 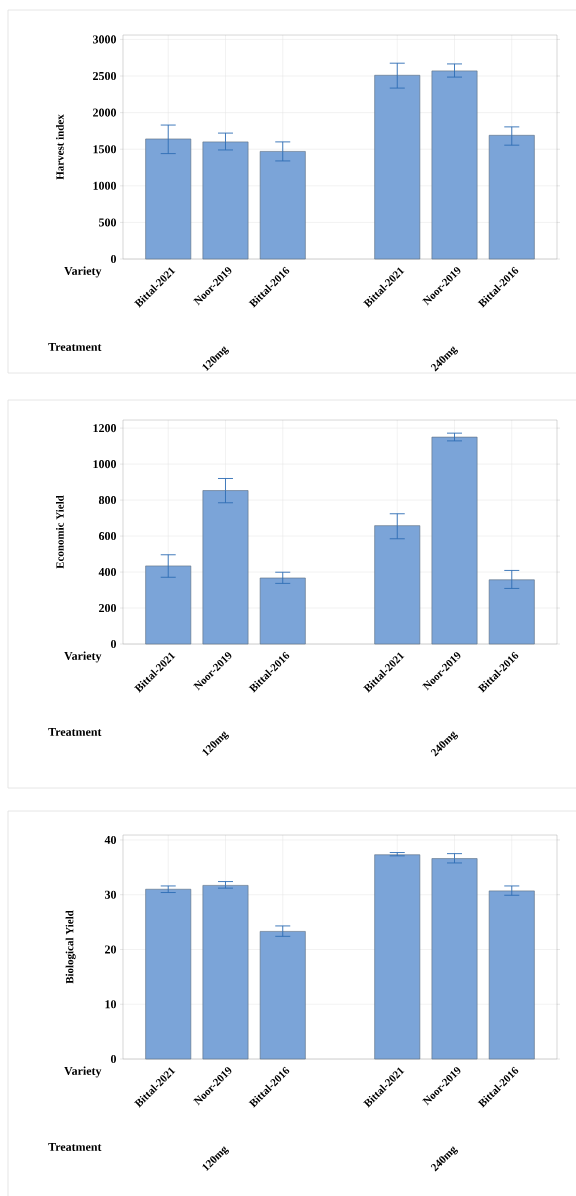 I want to click on y-tick-label: 500, so click(x=108, y=222).